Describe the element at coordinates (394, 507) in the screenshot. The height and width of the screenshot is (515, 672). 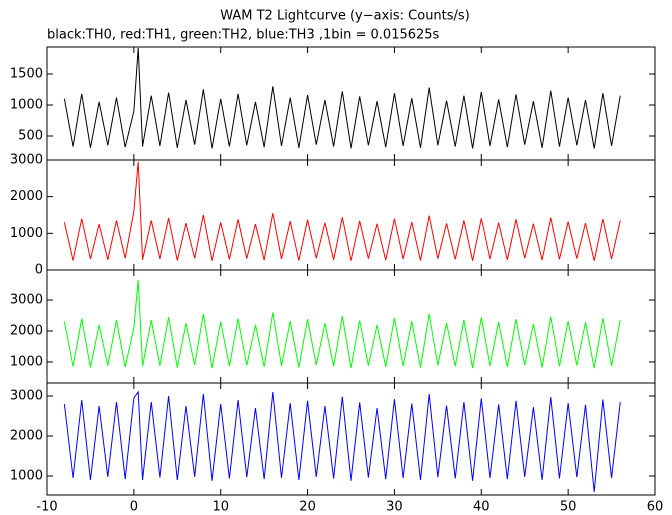
I see `x-tick-label: 30` at that location.